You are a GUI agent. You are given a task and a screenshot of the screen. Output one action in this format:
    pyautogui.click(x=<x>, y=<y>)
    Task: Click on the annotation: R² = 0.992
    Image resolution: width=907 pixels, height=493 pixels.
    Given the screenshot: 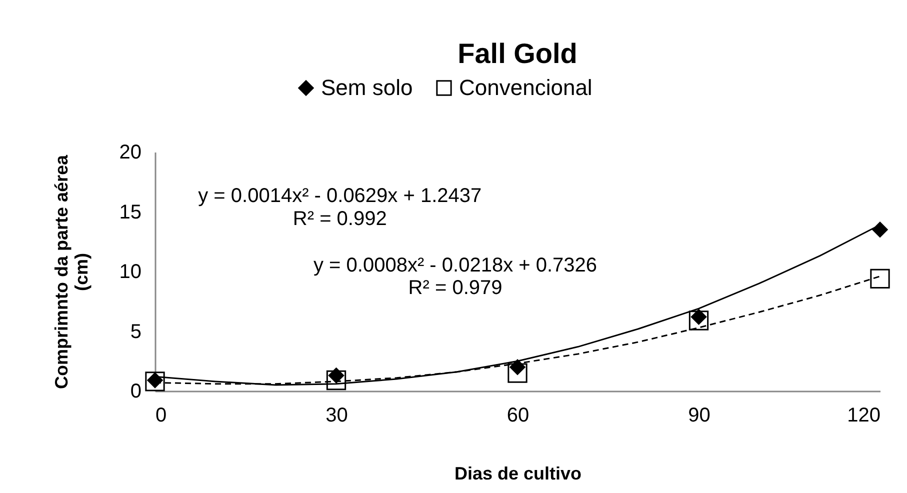 What is the action you would take?
    pyautogui.click(x=339, y=219)
    